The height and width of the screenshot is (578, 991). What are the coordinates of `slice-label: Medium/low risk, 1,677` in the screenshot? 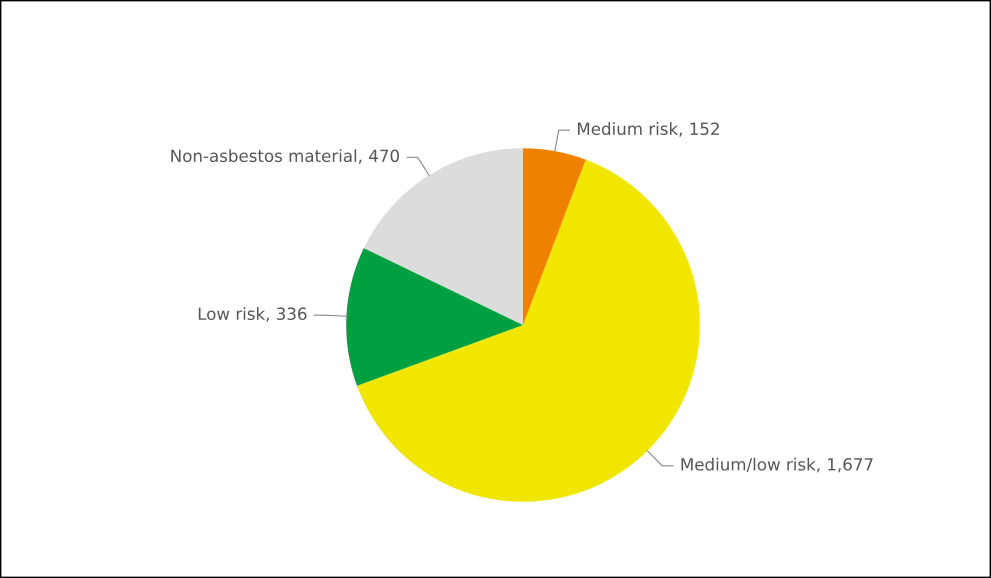 It's located at (777, 465).